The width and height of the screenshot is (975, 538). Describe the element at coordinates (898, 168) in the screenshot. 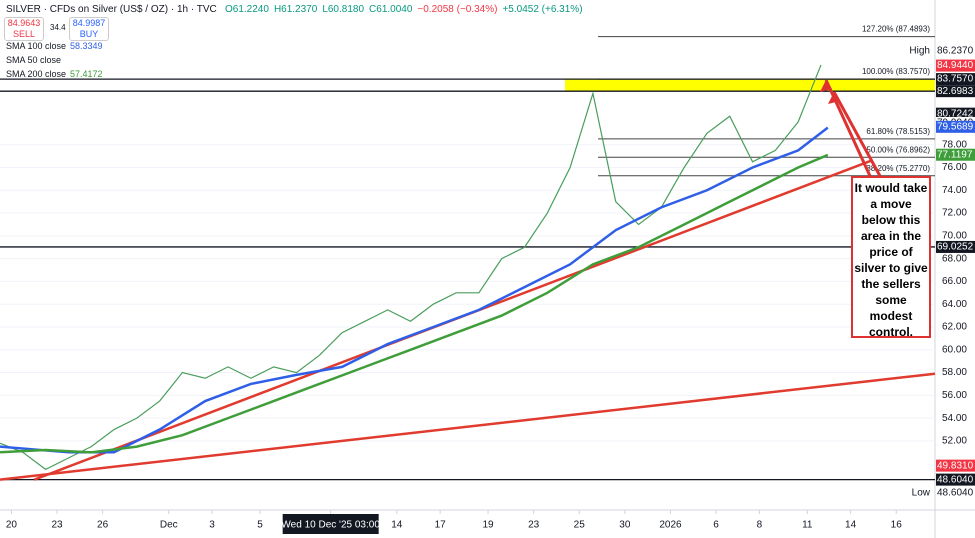

I see `fib-label: 38.20% (75.2770)` at that location.